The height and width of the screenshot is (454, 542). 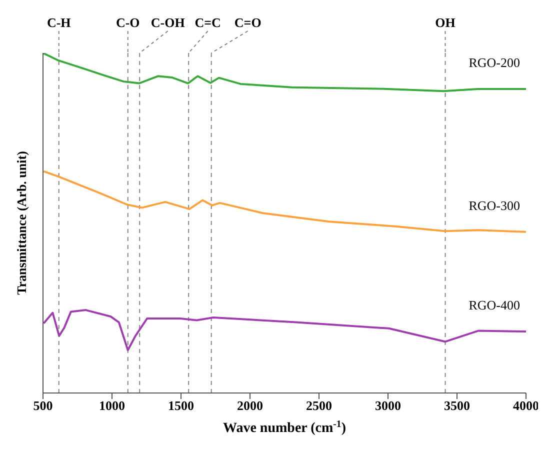 I want to click on ref-line-label: C-OH, so click(x=167, y=22).